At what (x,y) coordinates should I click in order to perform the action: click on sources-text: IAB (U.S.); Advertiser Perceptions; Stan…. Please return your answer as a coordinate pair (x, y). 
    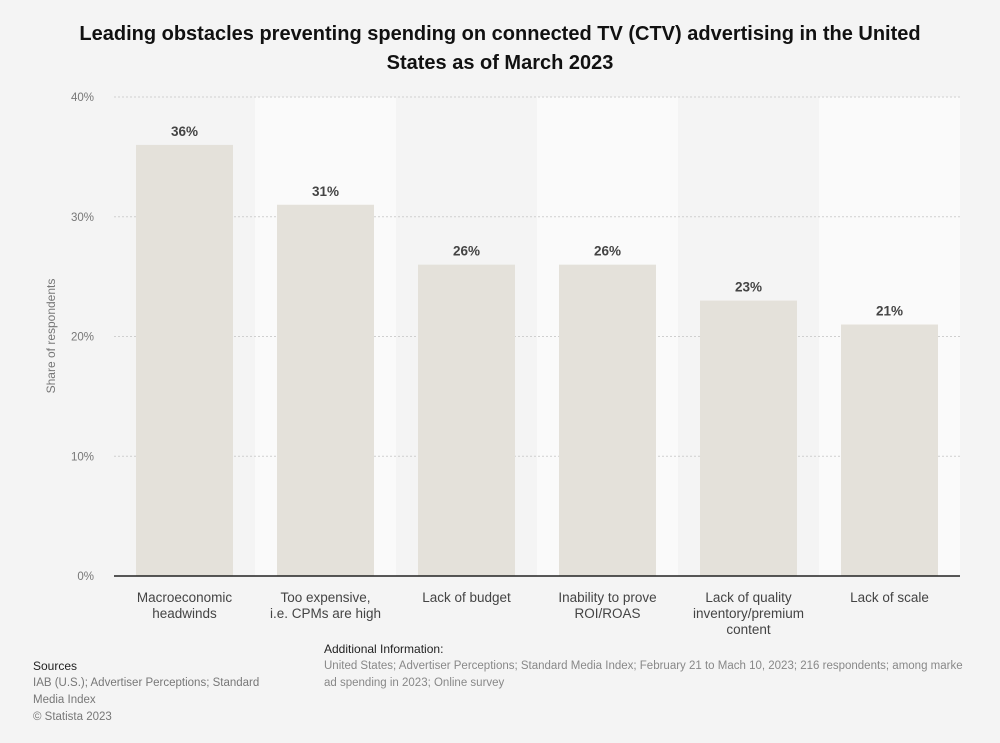
    Looking at the image, I should click on (146, 691).